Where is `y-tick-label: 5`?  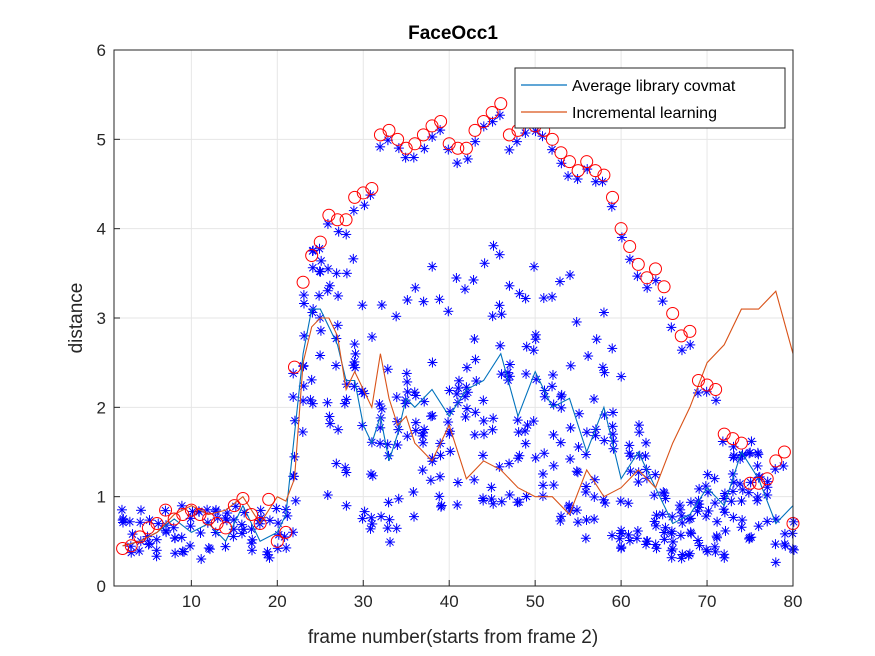 y-tick-label: 5 is located at coordinates (101, 139).